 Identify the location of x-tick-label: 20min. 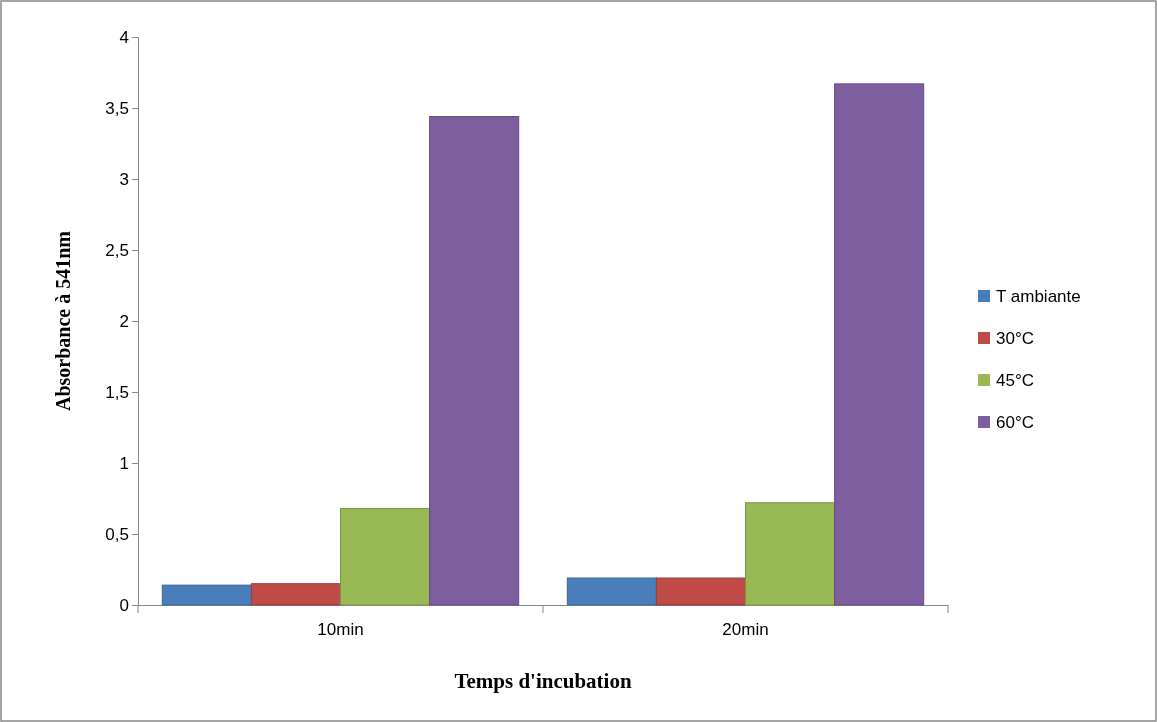
(745, 630).